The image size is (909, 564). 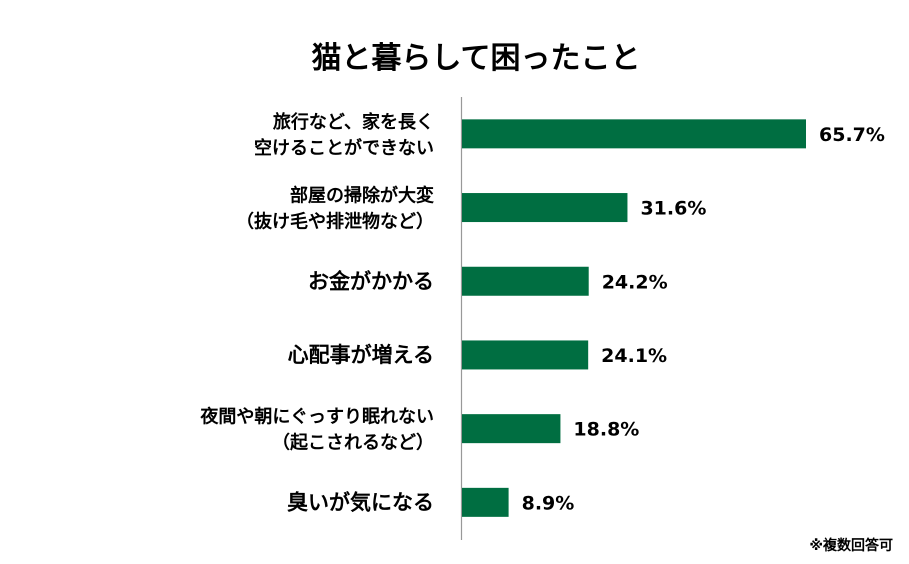 I want to click on category-label-line: 夜間や朝にぐっすり眠れない, so click(x=316, y=417).